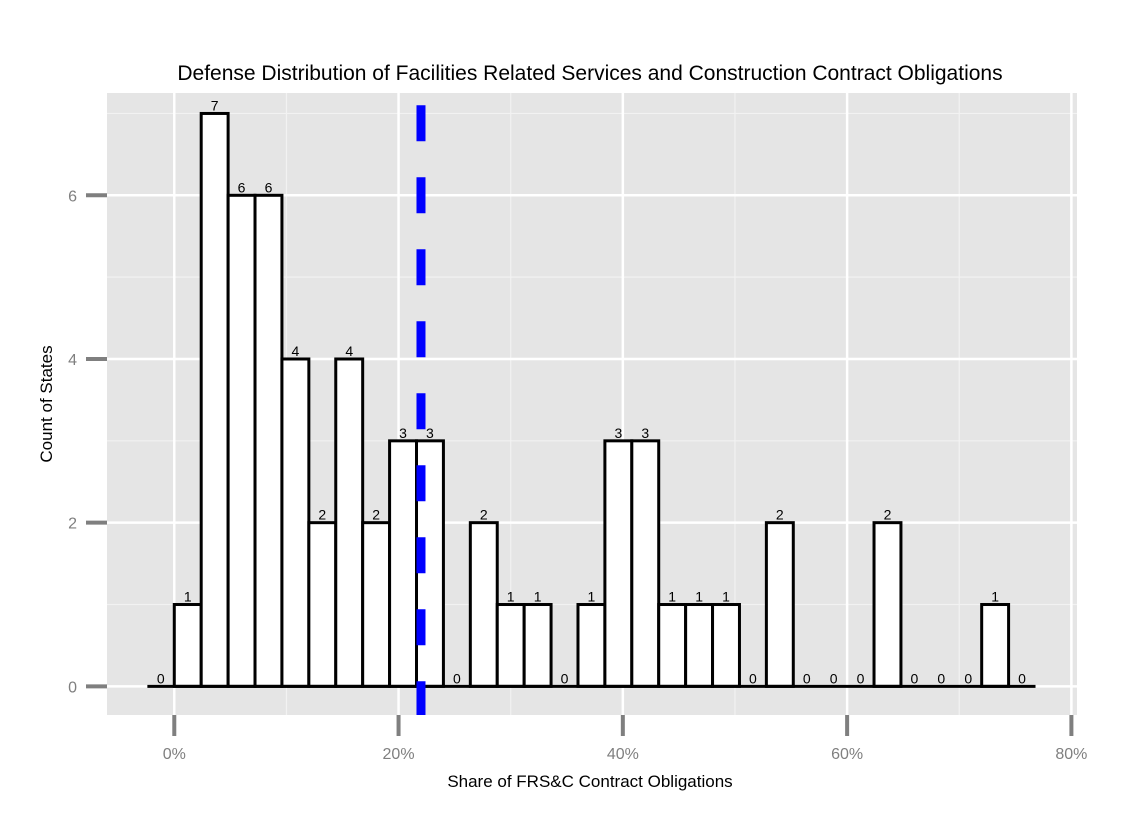 This screenshot has width=1125, height=830. Describe the element at coordinates (399, 754) in the screenshot. I see `x-tick-label: 20%` at that location.